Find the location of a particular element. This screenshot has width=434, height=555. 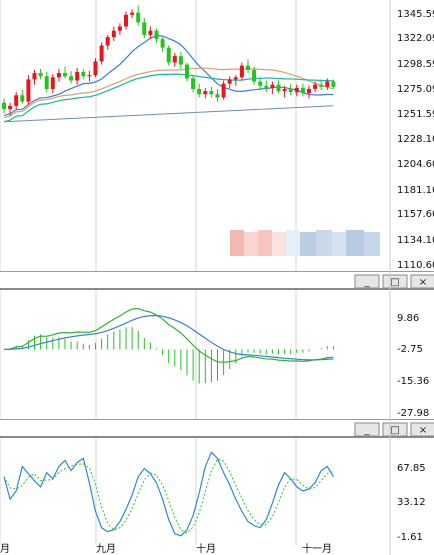

x-tick-label: 十一月 is located at coordinates (317, 548).